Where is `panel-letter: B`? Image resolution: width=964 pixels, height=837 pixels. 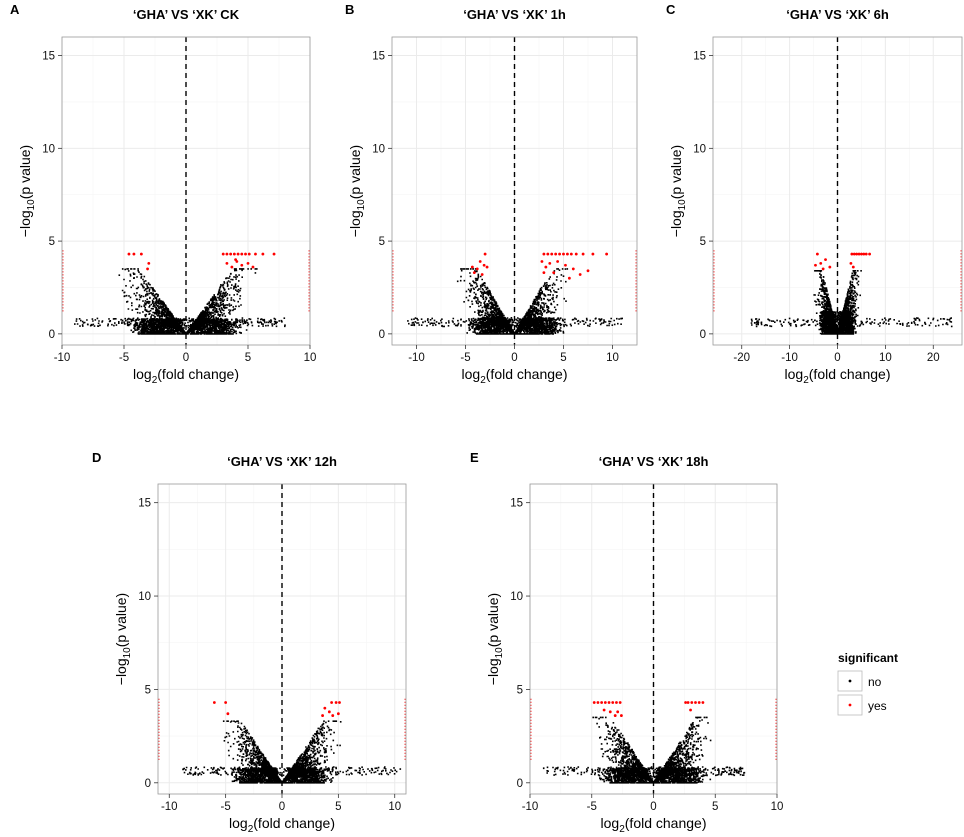
panel-letter: B is located at coordinates (349, 9).